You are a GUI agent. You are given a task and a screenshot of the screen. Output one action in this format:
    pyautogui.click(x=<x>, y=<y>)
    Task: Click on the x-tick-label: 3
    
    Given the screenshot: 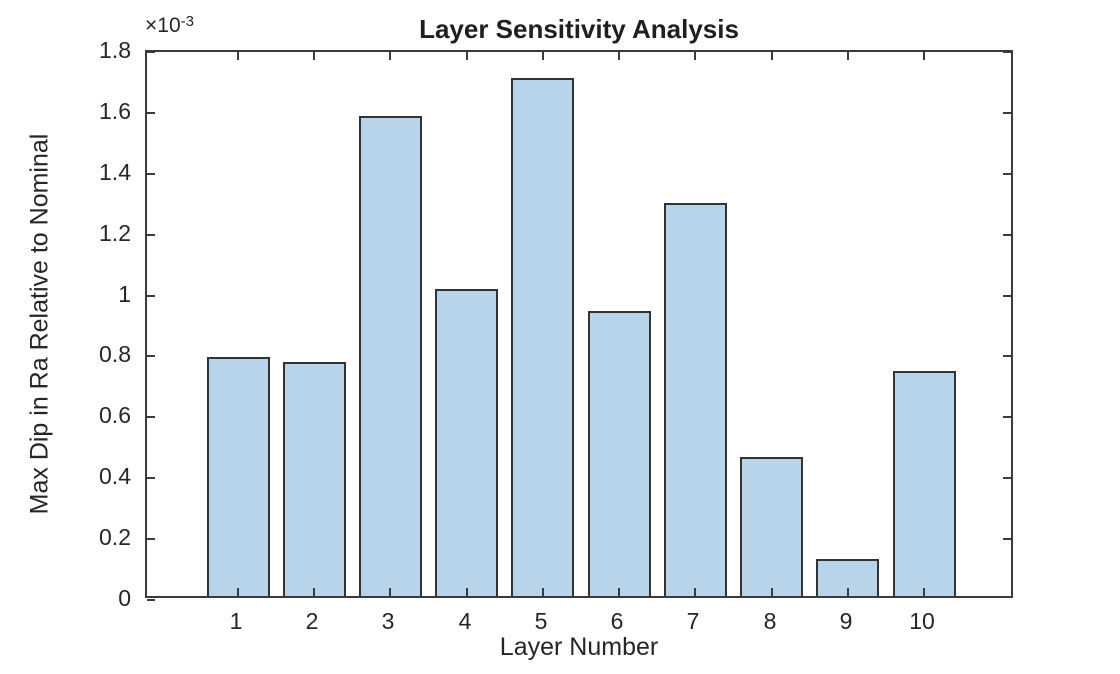 What is the action you would take?
    pyautogui.click(x=388, y=621)
    